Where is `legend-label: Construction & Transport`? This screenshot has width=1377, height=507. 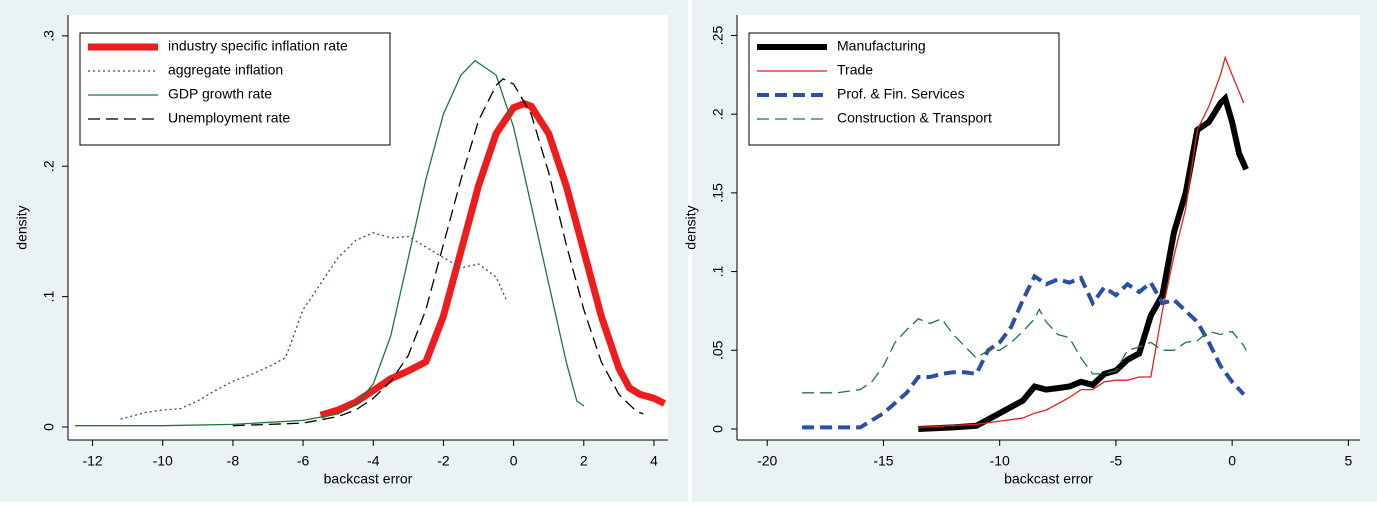 legend-label: Construction & Transport is located at coordinates (914, 118).